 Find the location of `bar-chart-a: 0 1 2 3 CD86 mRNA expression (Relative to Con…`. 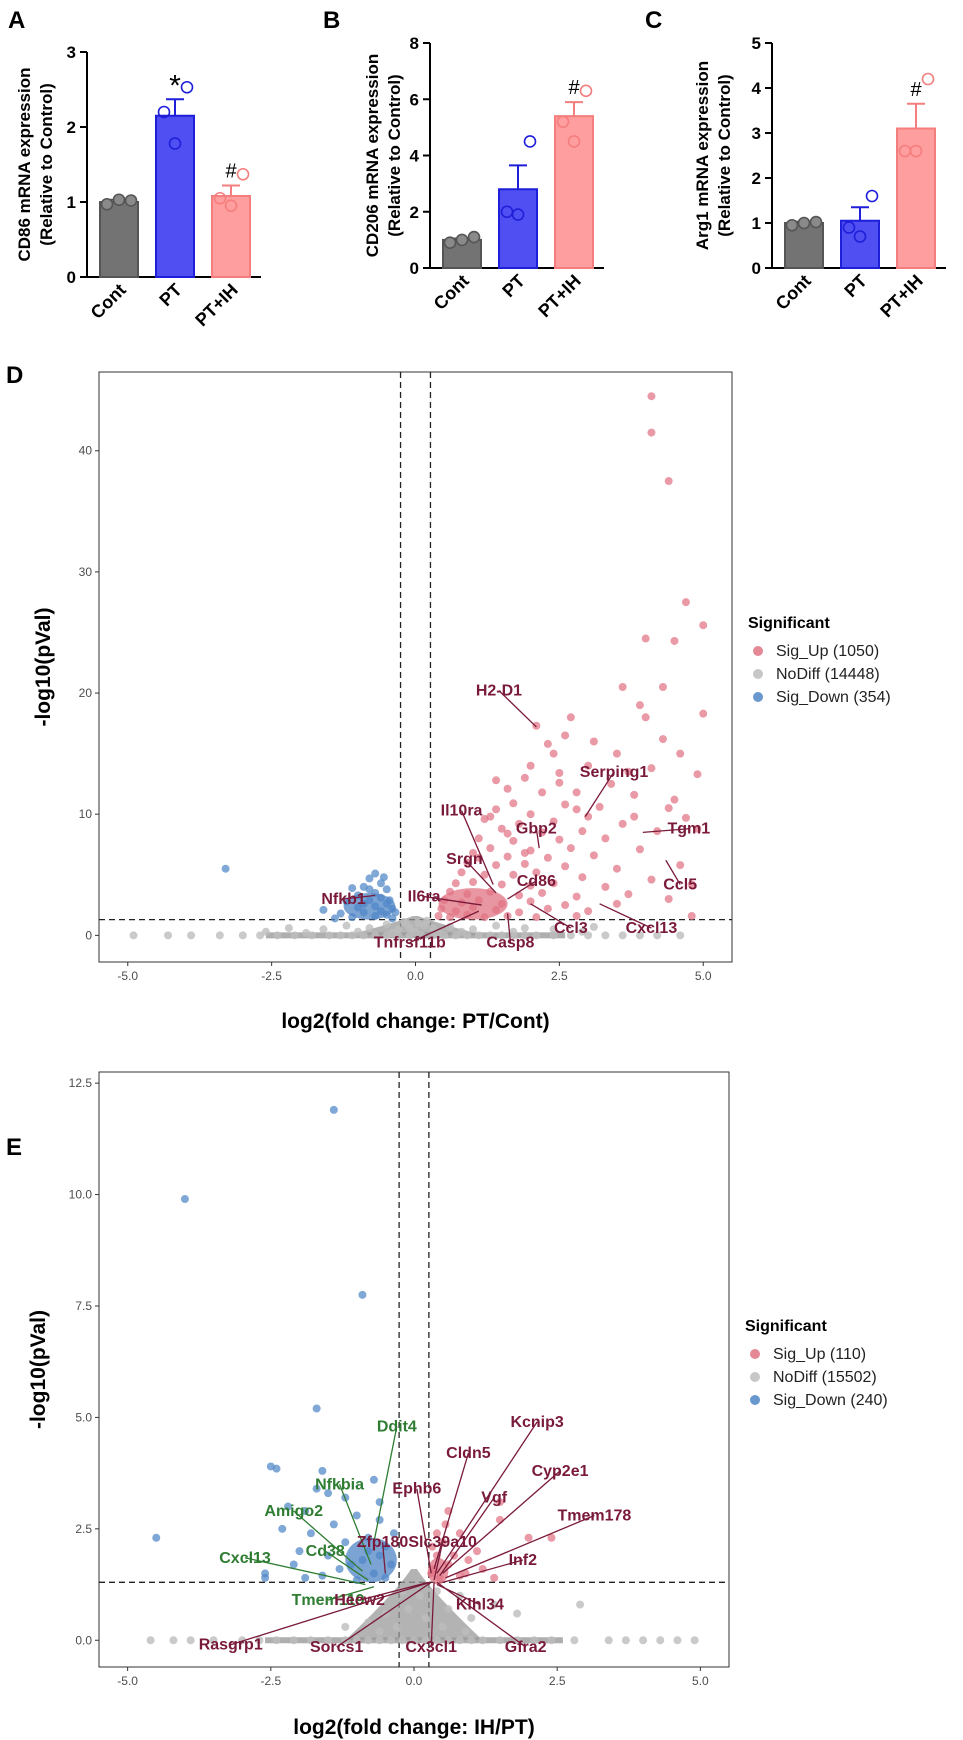

bar-chart-a: 0 1 2 3 CD86 mRNA expression (Relative to Con… is located at coordinates (138, 186).